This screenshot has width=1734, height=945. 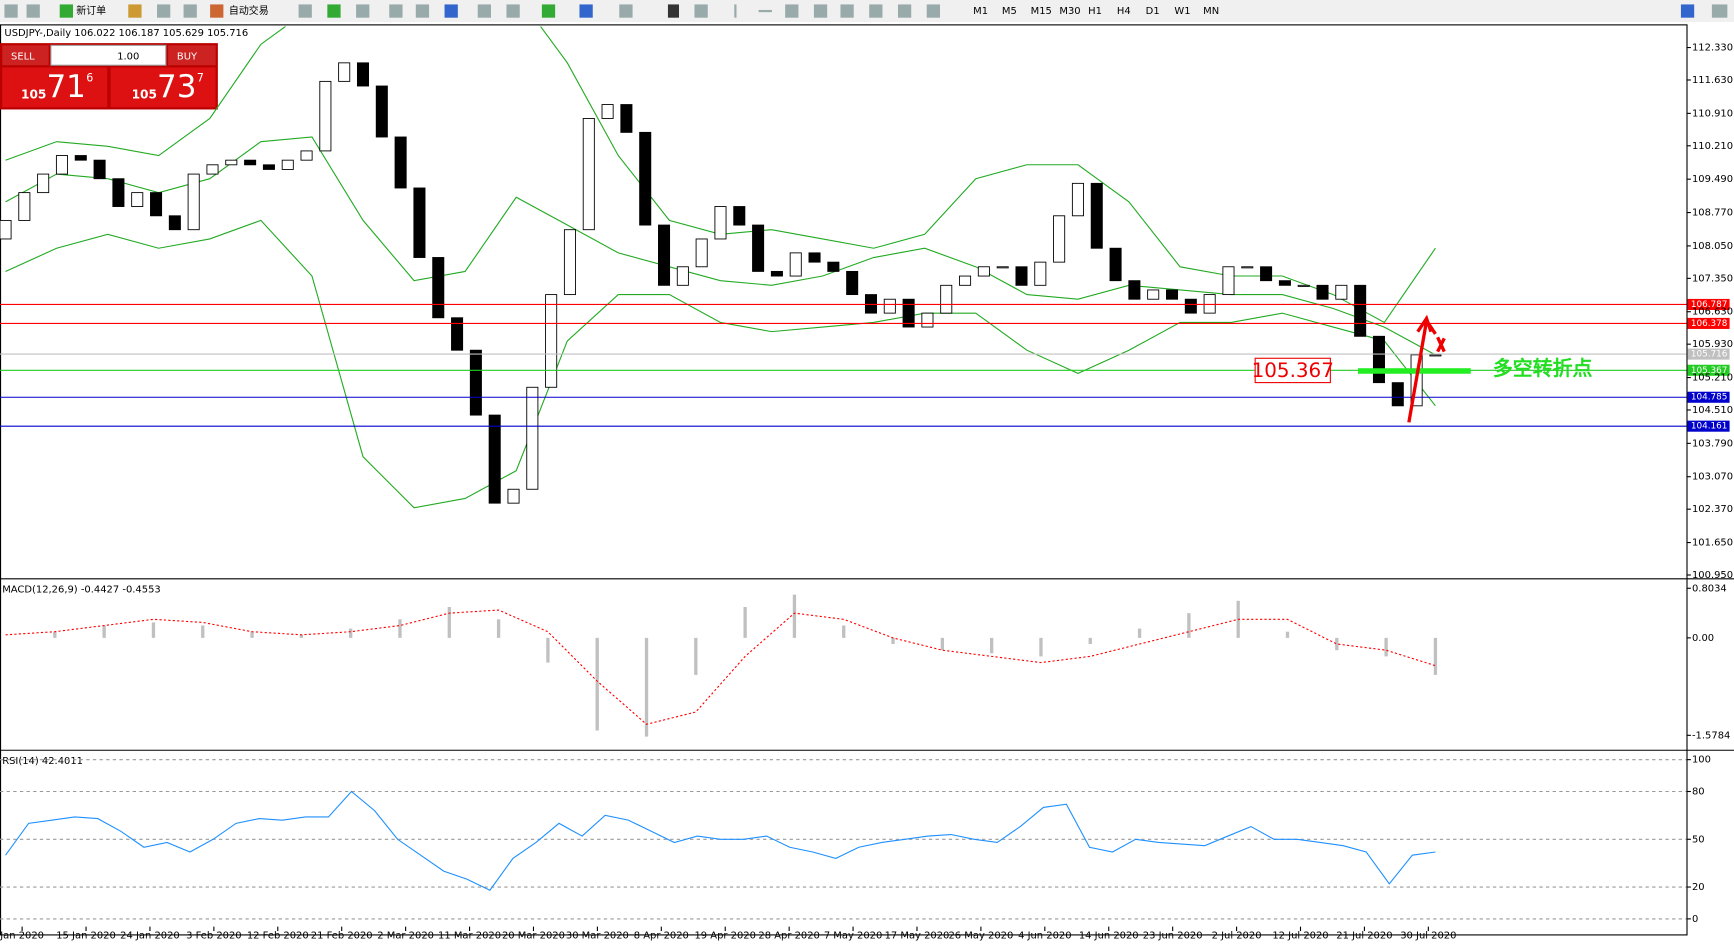 What do you see at coordinates (23, 56) in the screenshot?
I see `sell-button: SELL` at bounding box center [23, 56].